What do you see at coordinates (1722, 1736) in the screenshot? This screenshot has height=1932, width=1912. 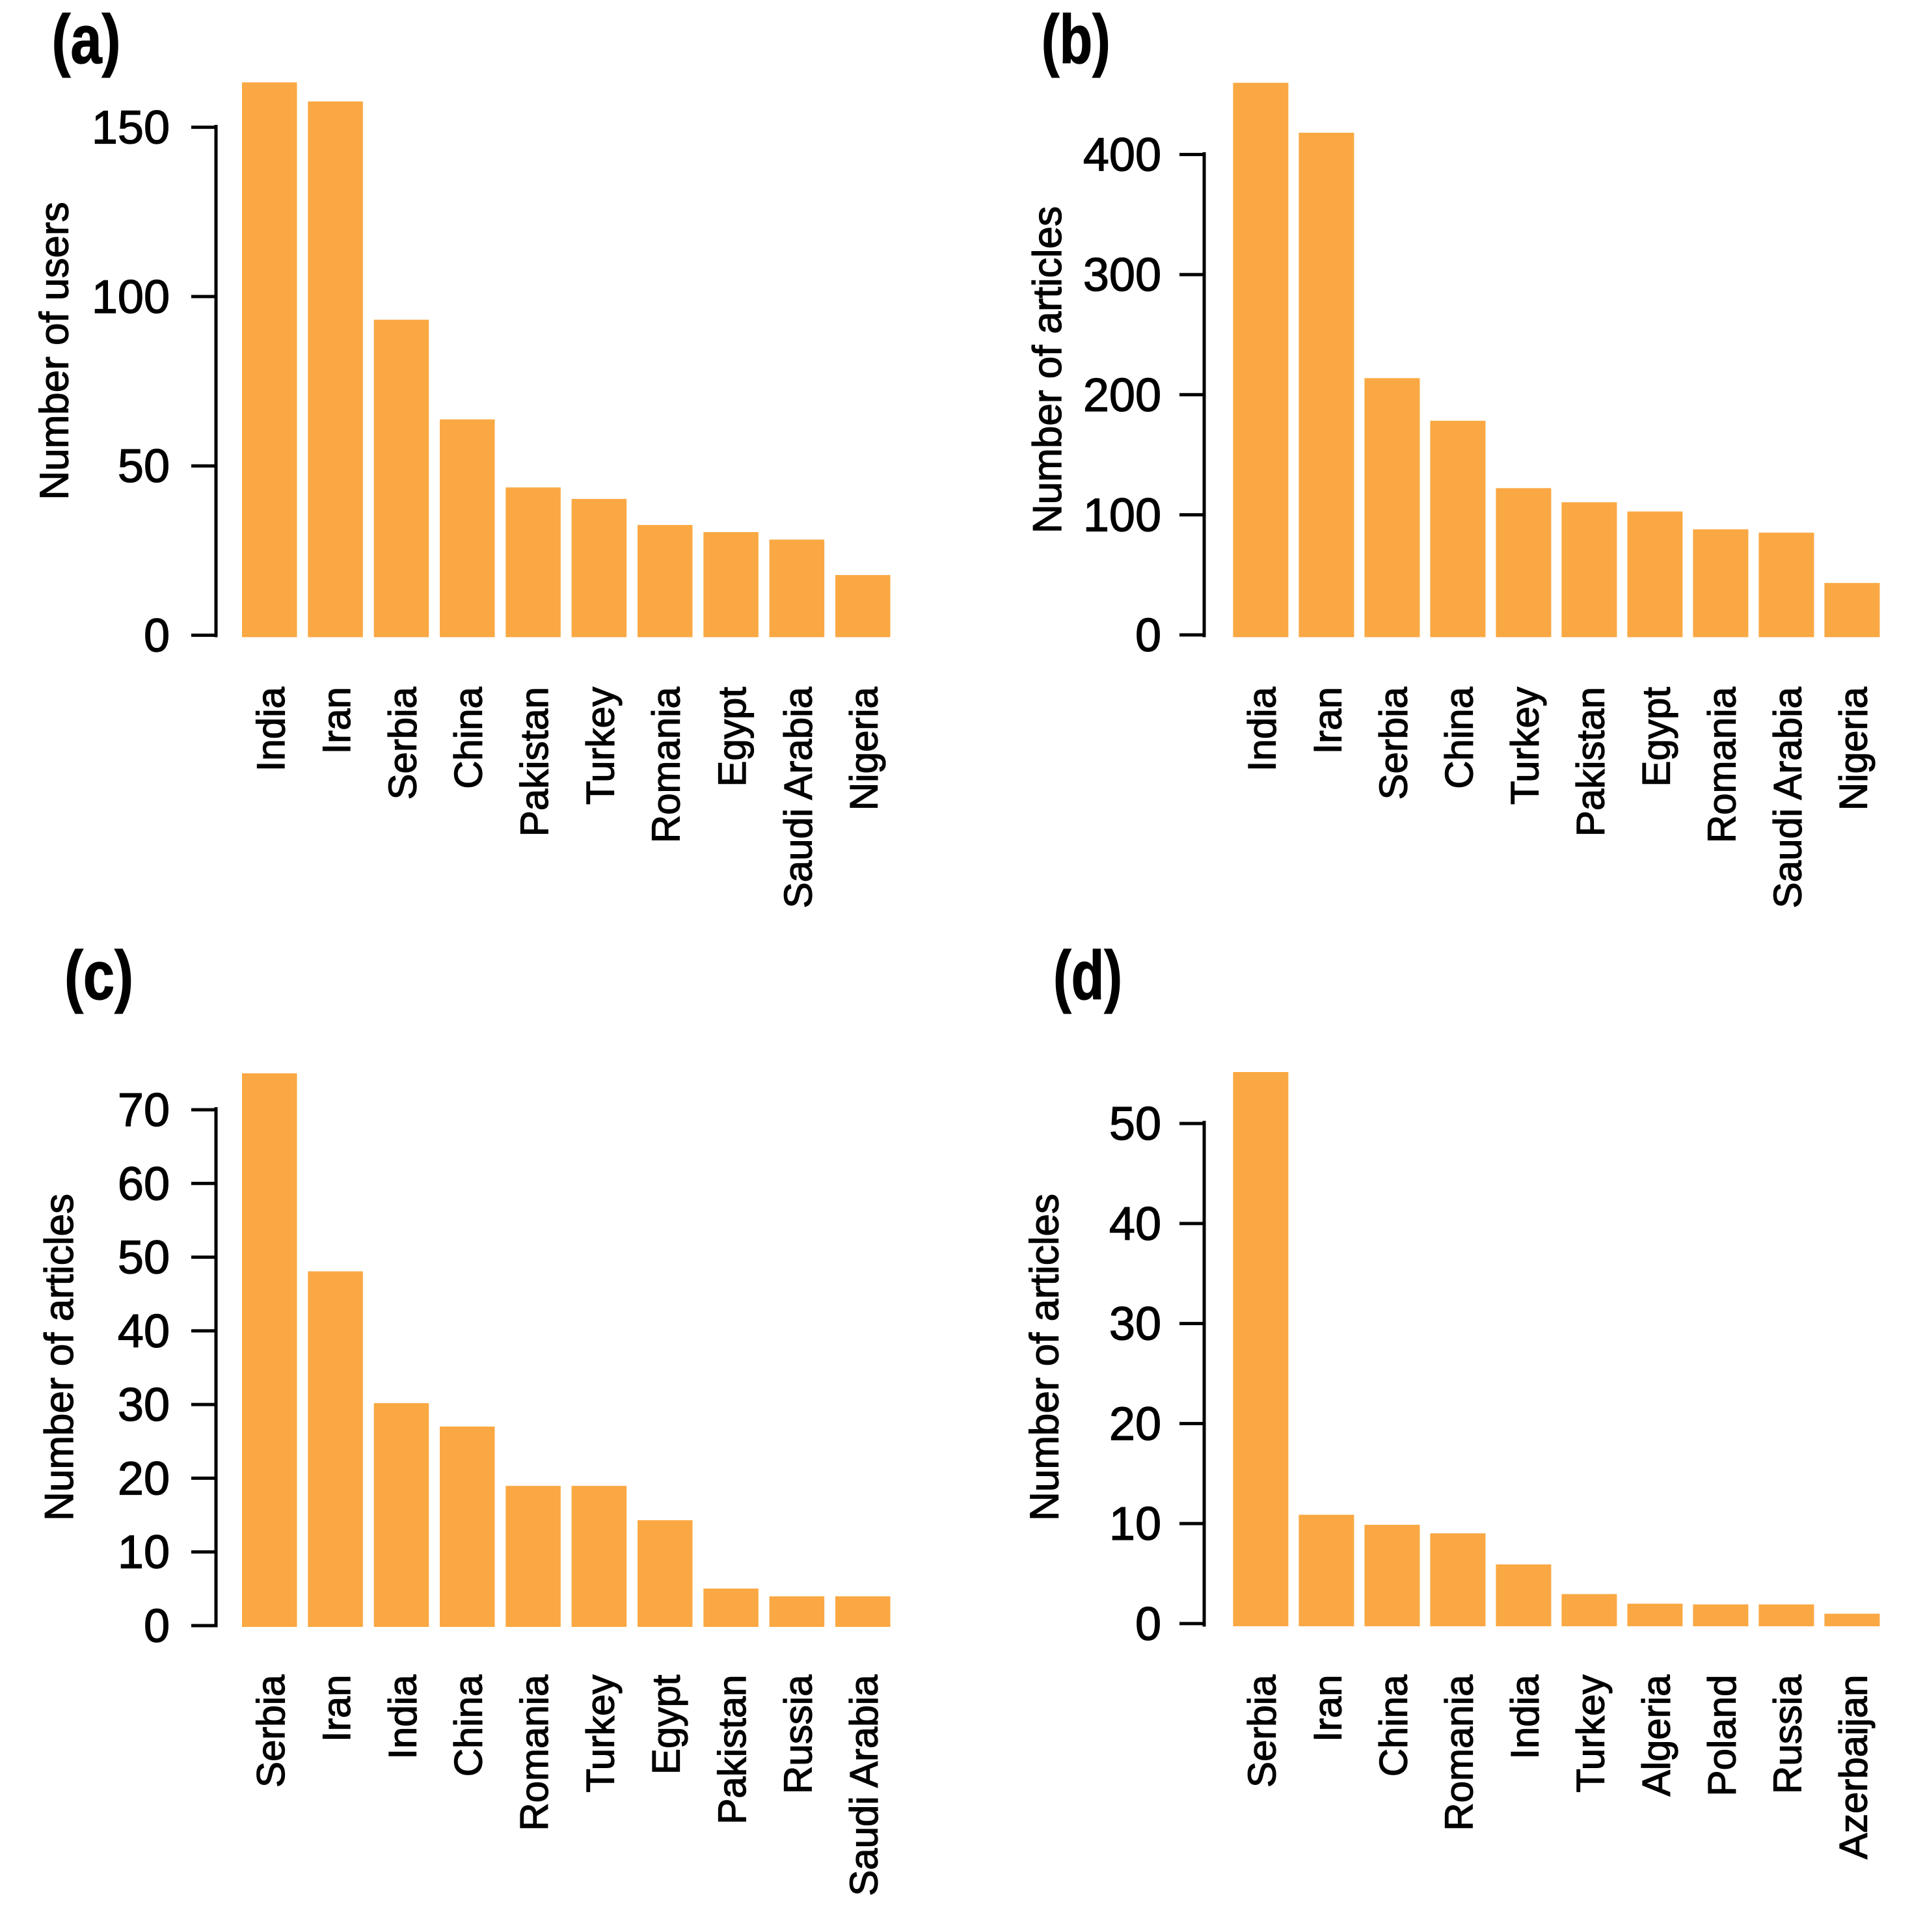 I see `svg-text: Poland` at bounding box center [1722, 1736].